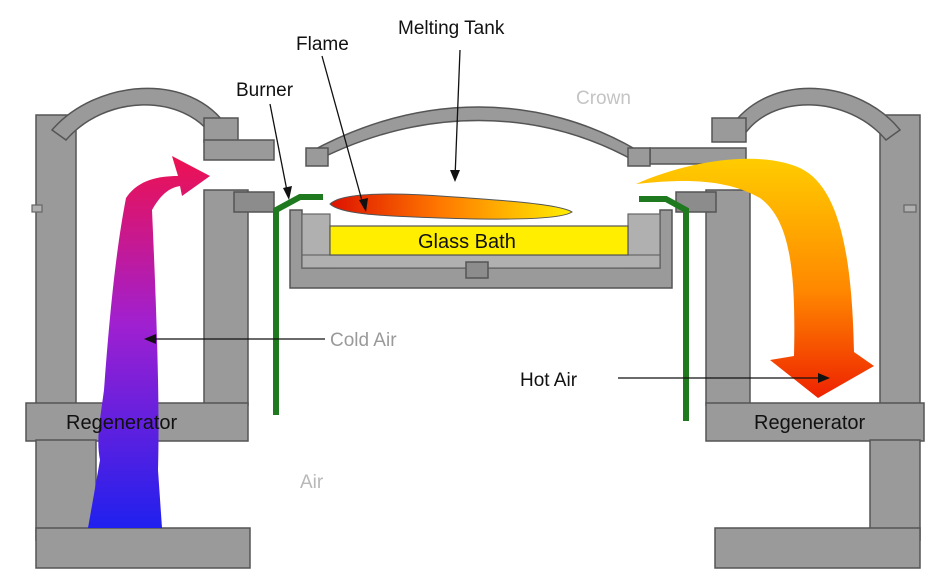  I want to click on right-base-slab, so click(817, 548).